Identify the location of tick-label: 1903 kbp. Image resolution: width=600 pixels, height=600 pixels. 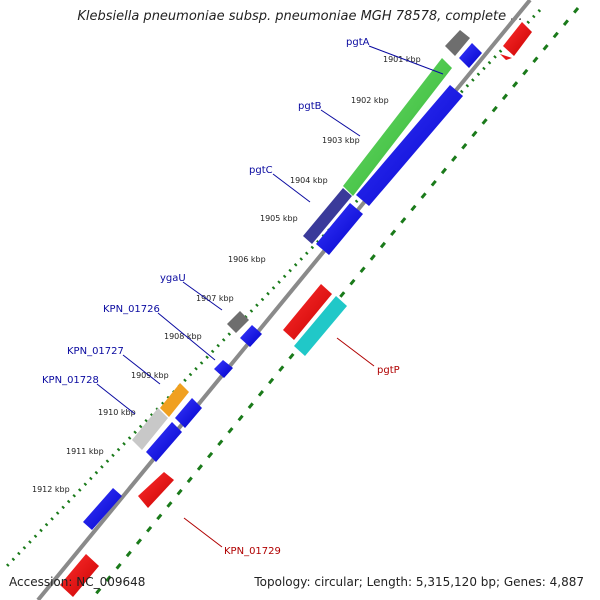
(341, 140).